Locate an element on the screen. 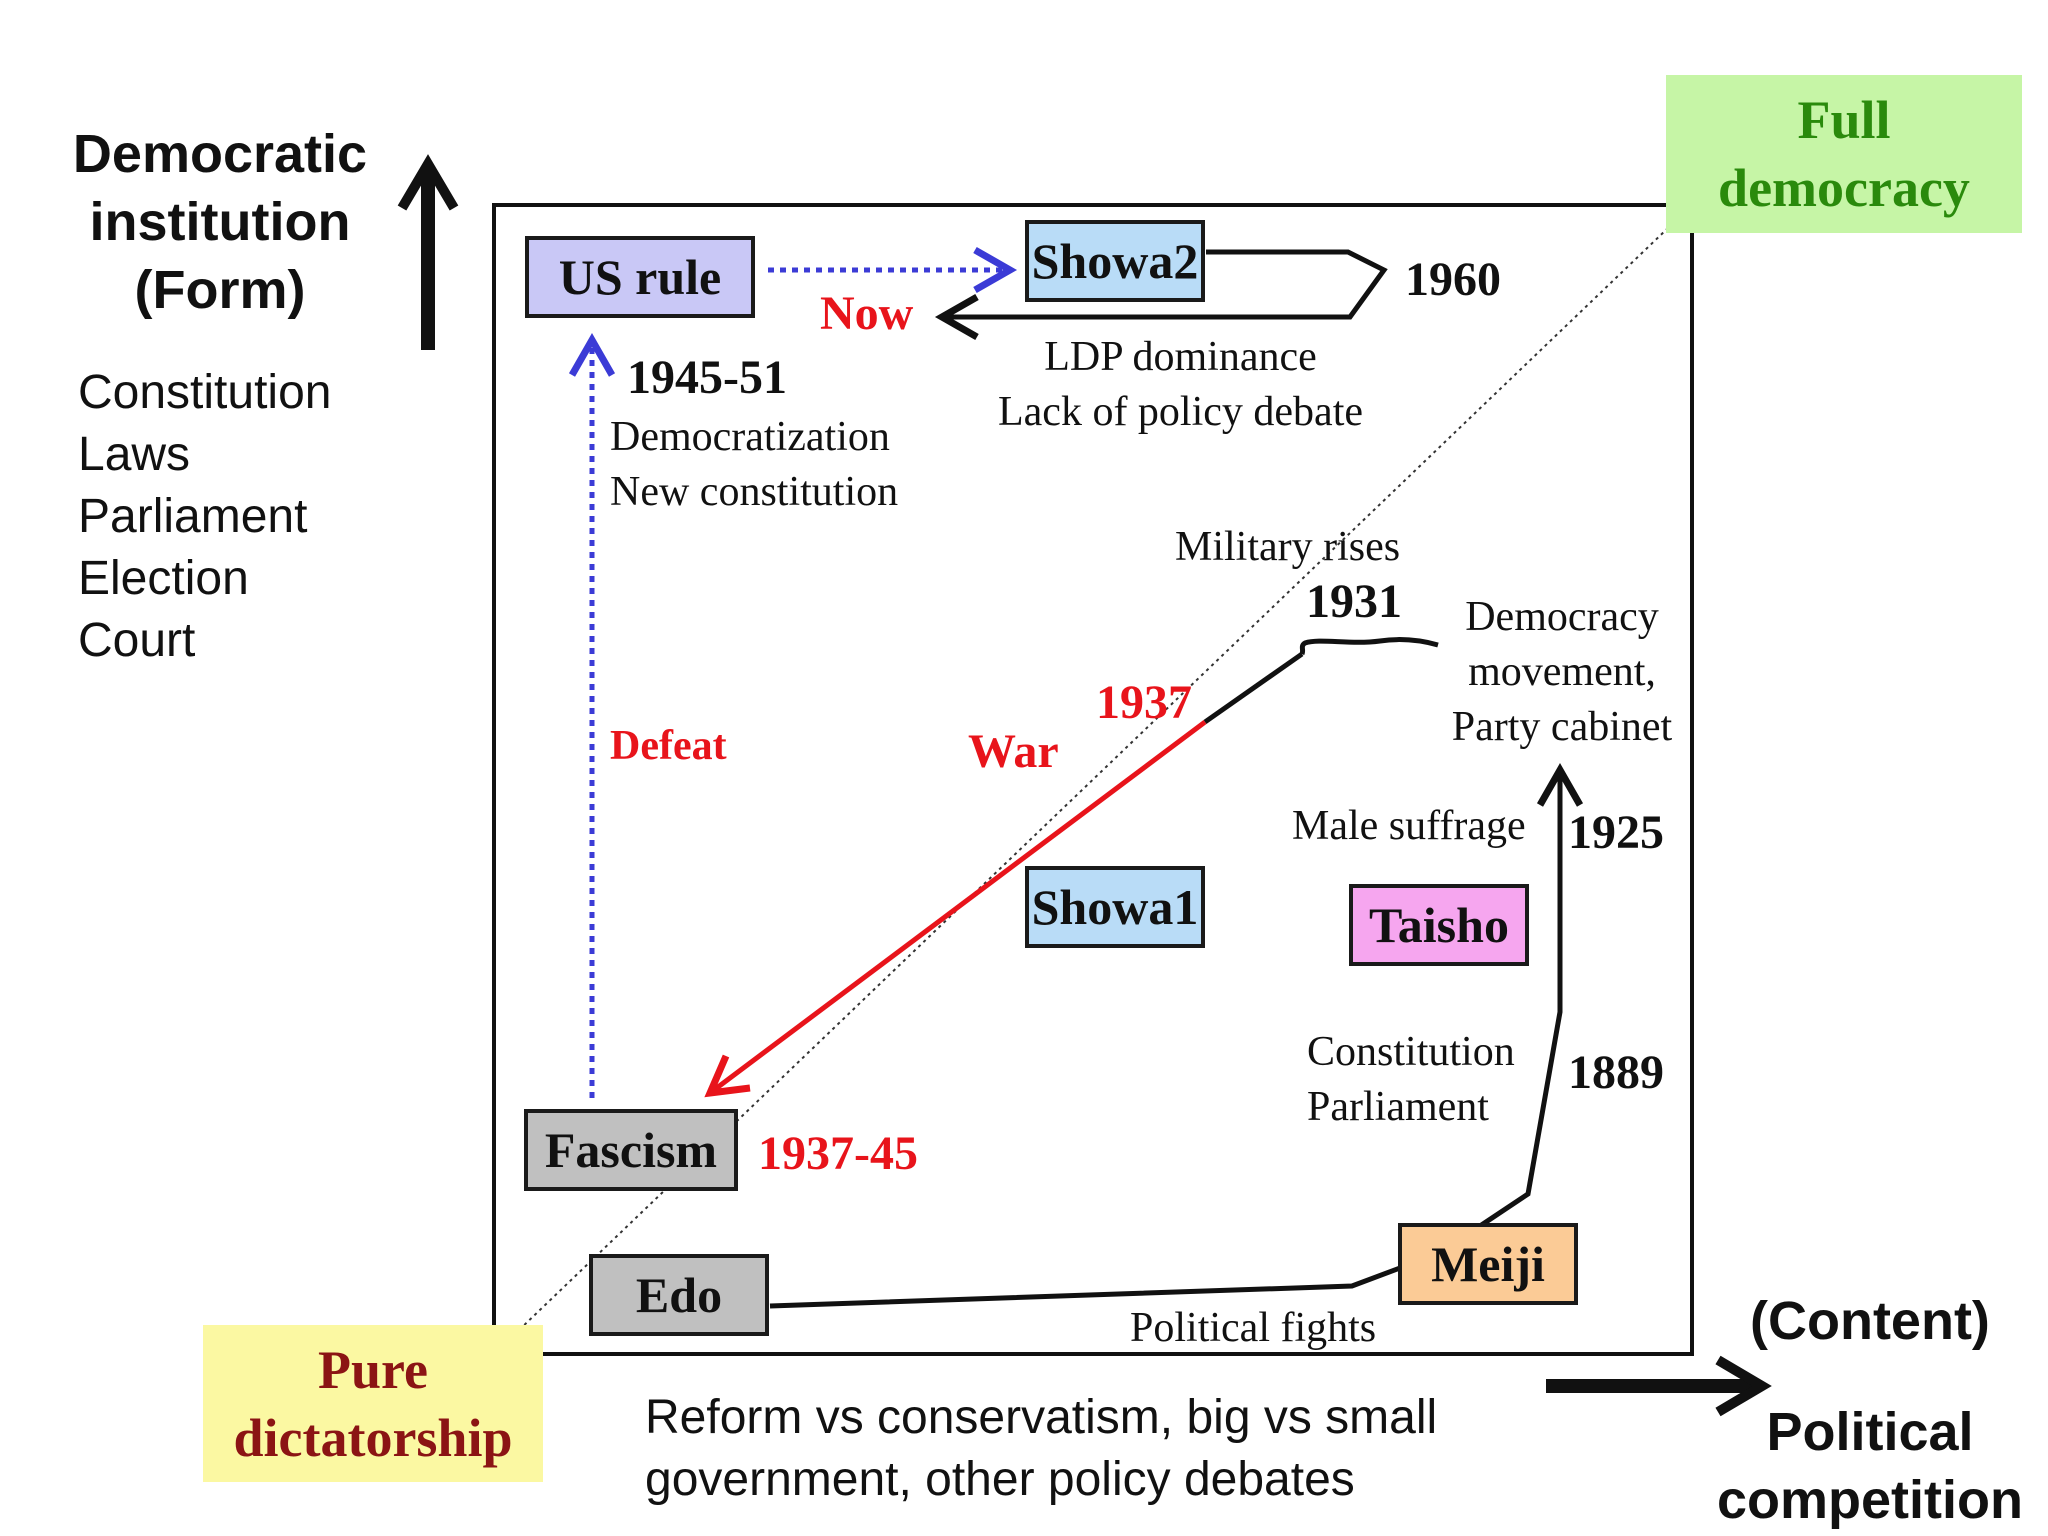 This screenshot has width=2048, height=1536. form-list-item: Laws is located at coordinates (134, 454).